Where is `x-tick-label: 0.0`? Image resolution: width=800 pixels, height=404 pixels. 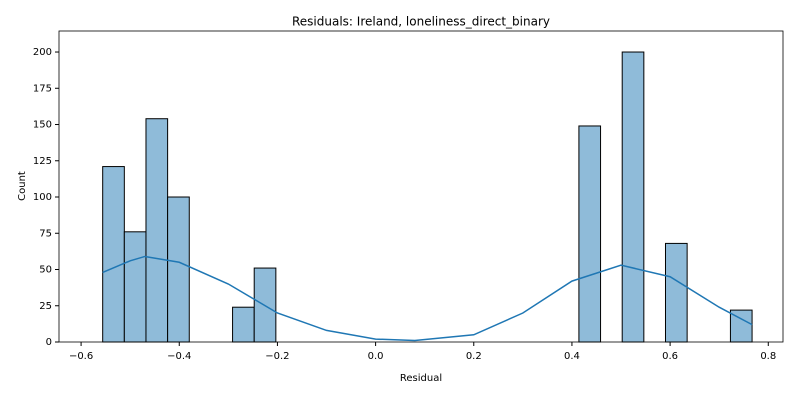
x-tick-label: 0.0 is located at coordinates (376, 356).